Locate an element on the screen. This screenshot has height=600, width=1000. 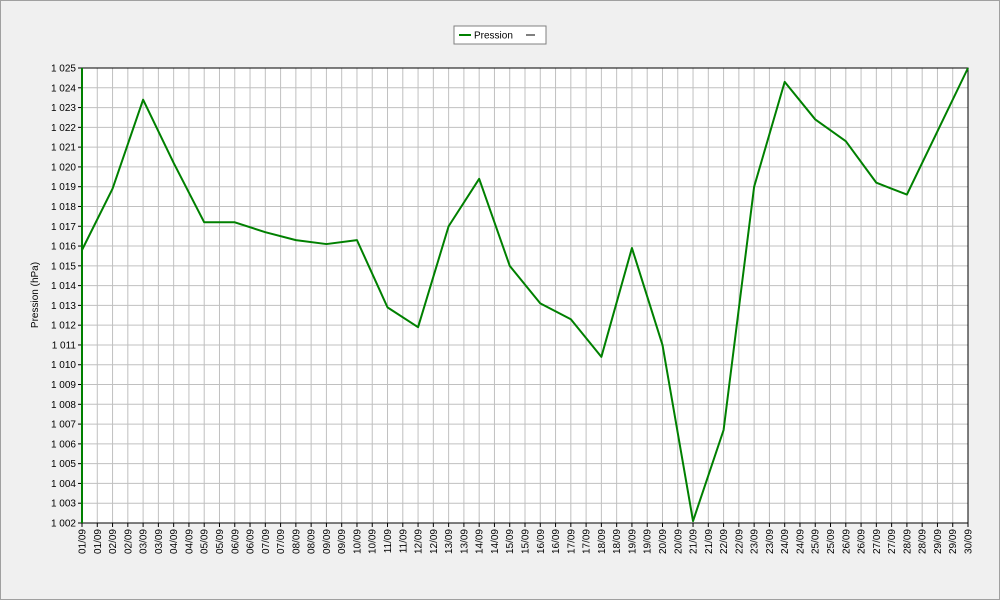
legend-label: Pression is located at coordinates (493, 36).